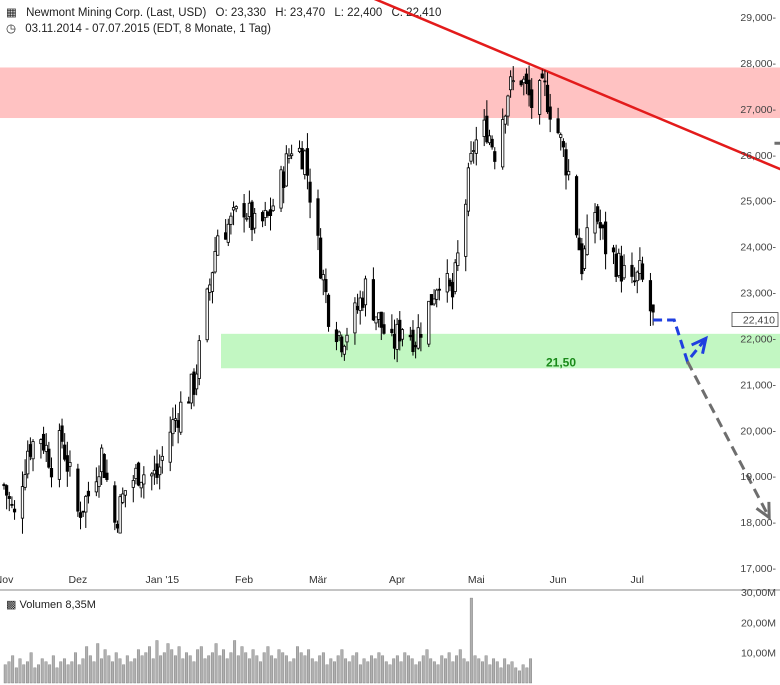  I want to click on candlestick-icon: ▦, so click(11, 13).